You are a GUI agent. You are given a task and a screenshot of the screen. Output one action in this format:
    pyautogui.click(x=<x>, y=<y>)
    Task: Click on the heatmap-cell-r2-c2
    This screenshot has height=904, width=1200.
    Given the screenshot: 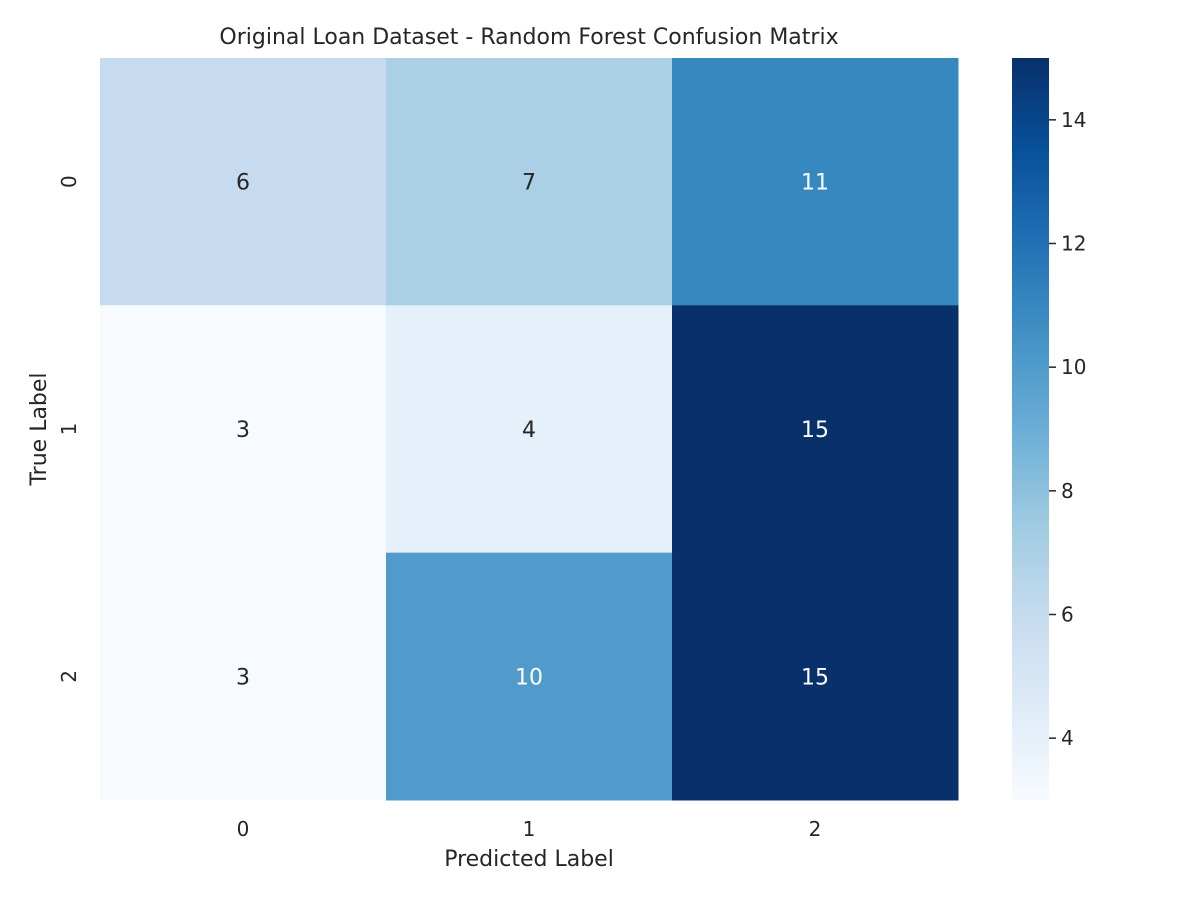 What is the action you would take?
    pyautogui.click(x=815, y=676)
    